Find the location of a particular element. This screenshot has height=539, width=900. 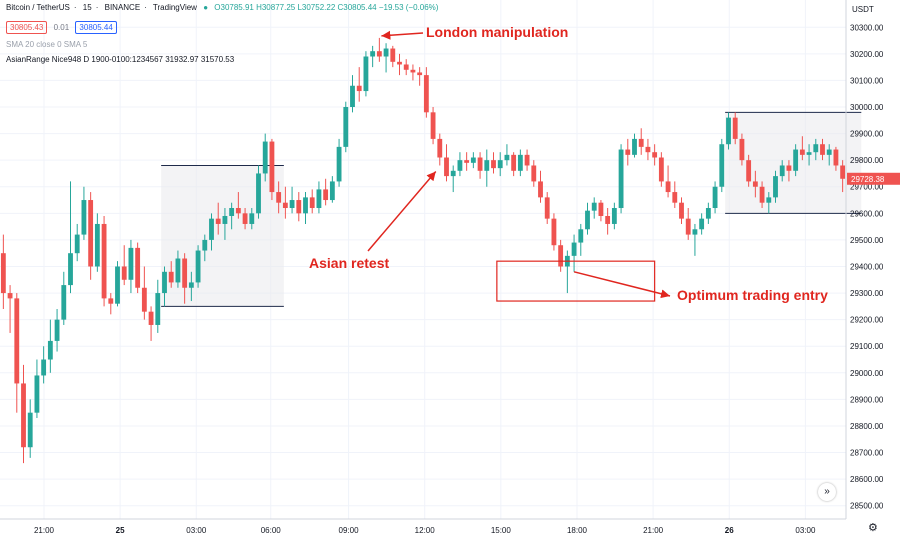

time-tick-label: 12:00 is located at coordinates (425, 530).